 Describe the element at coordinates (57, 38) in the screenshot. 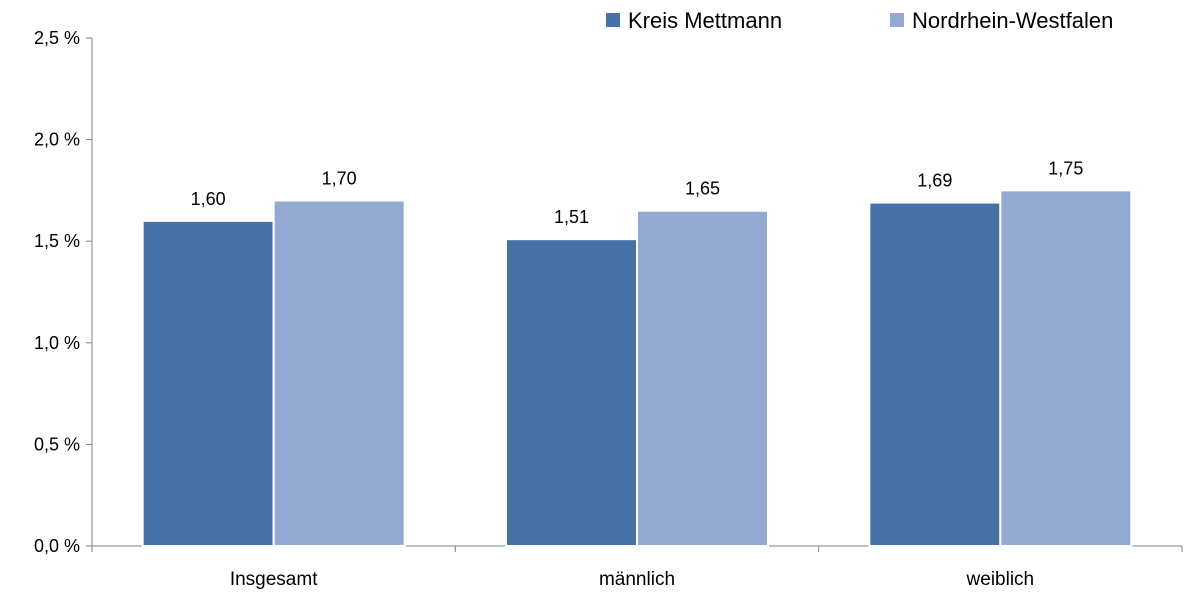

I see `y-tick-label: 2,5 %` at that location.